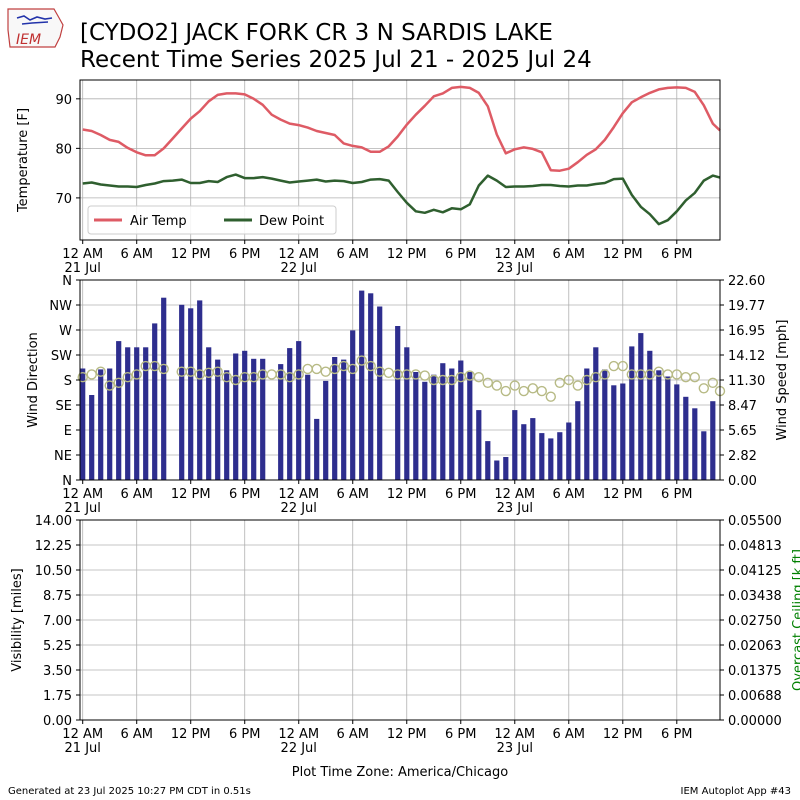 This screenshot has width=800, height=800. I want to click on visibility-x-tick-label: 6 AM, so click(569, 734).